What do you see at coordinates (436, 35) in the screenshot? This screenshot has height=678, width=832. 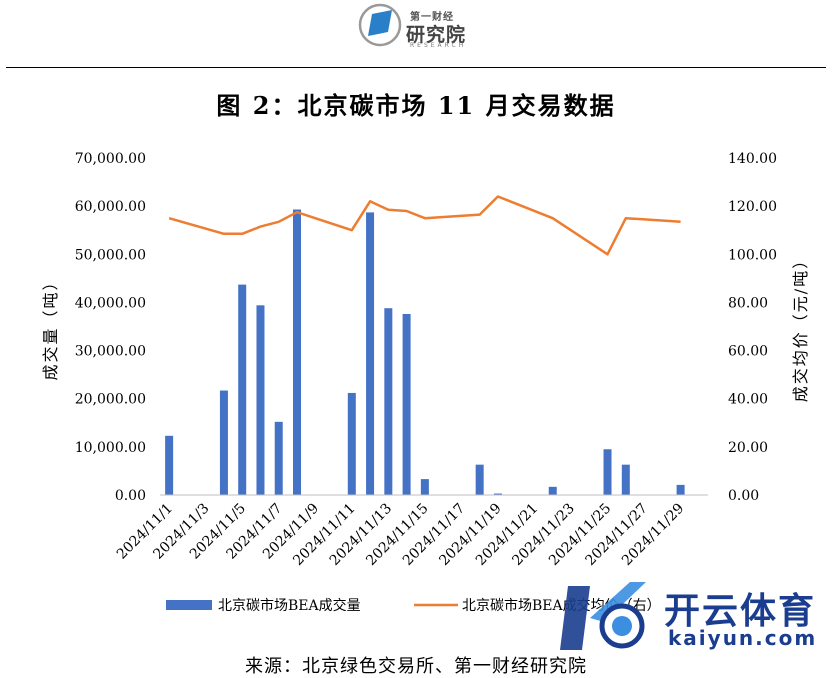 I see `logo-main-text: 研究院` at bounding box center [436, 35].